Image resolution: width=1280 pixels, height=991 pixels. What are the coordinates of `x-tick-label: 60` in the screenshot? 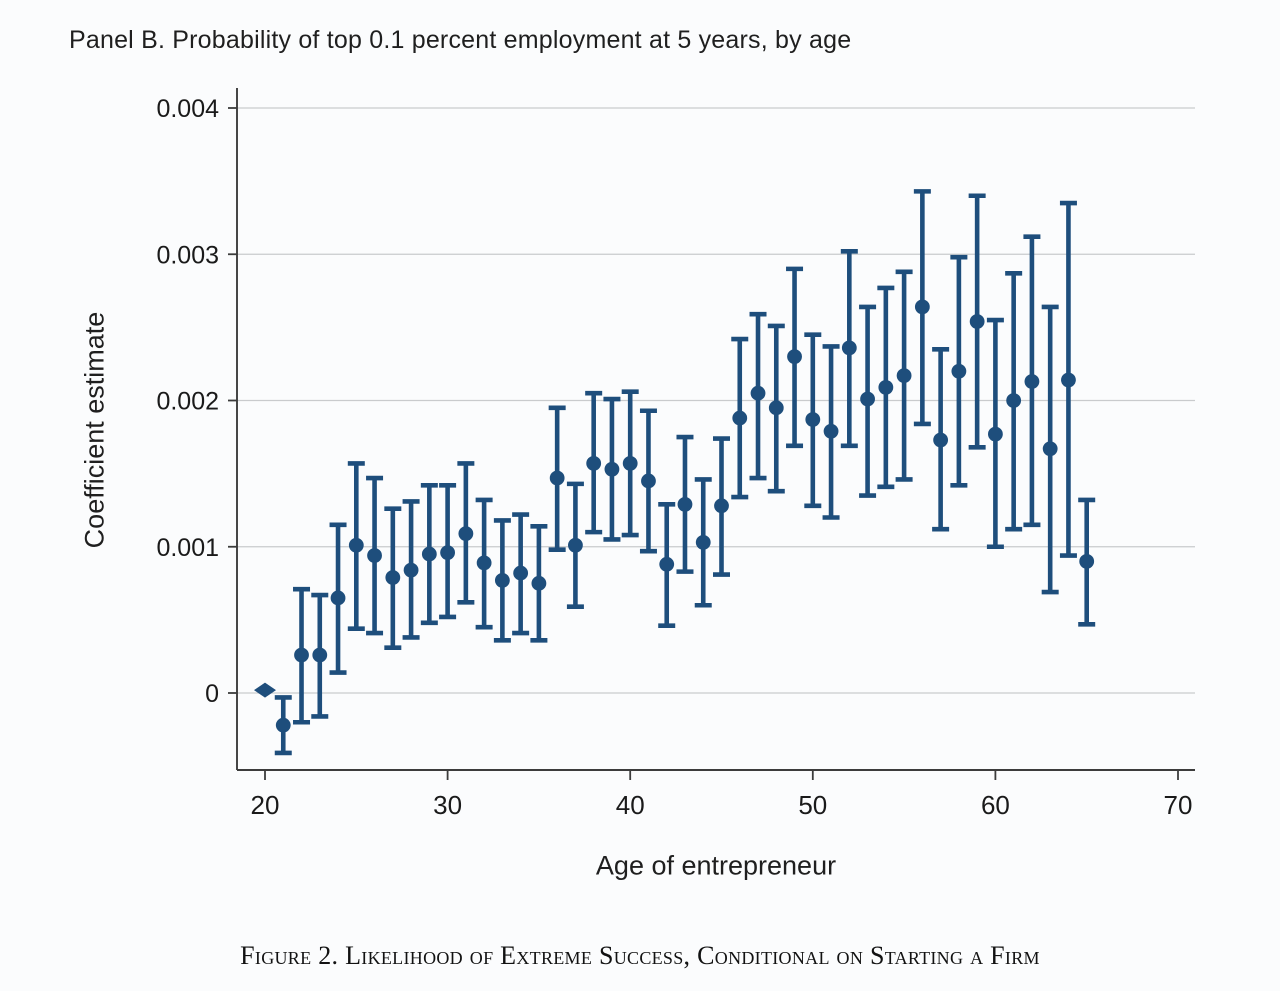 It's located at (995, 805).